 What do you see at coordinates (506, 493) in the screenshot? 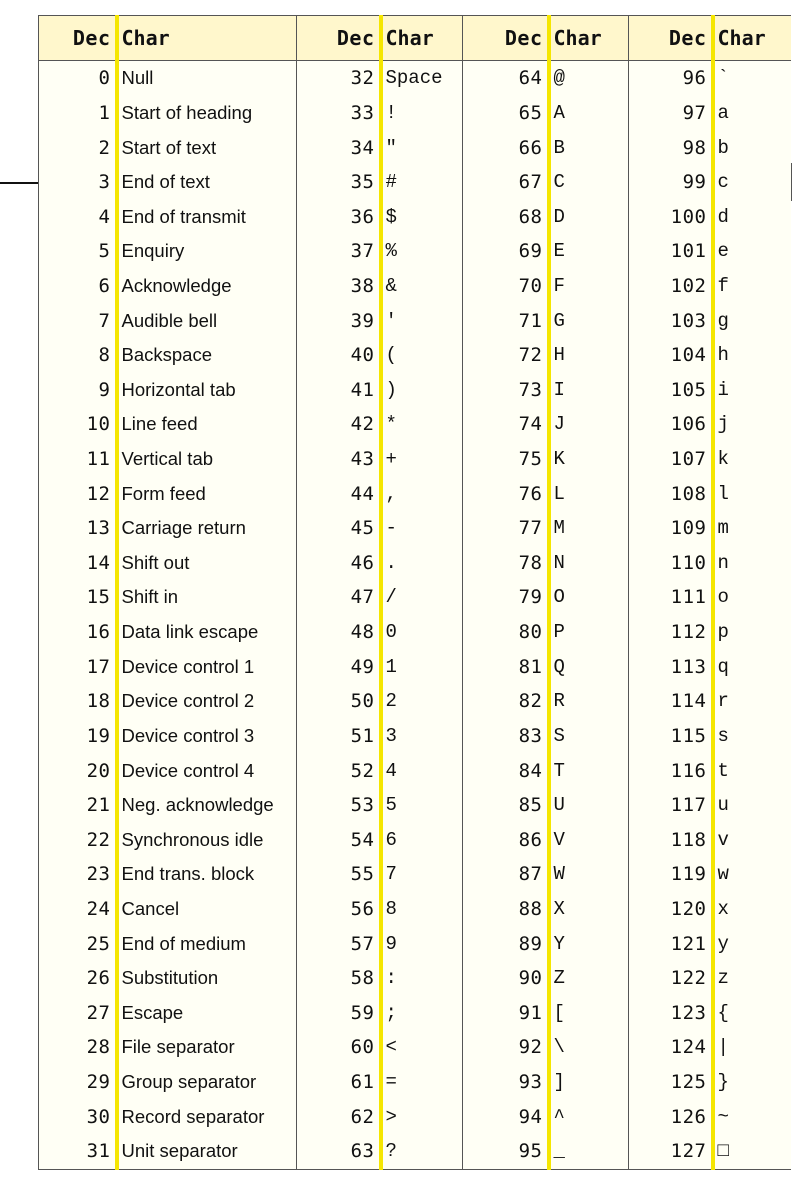
I see `dec-cell: 76` at bounding box center [506, 493].